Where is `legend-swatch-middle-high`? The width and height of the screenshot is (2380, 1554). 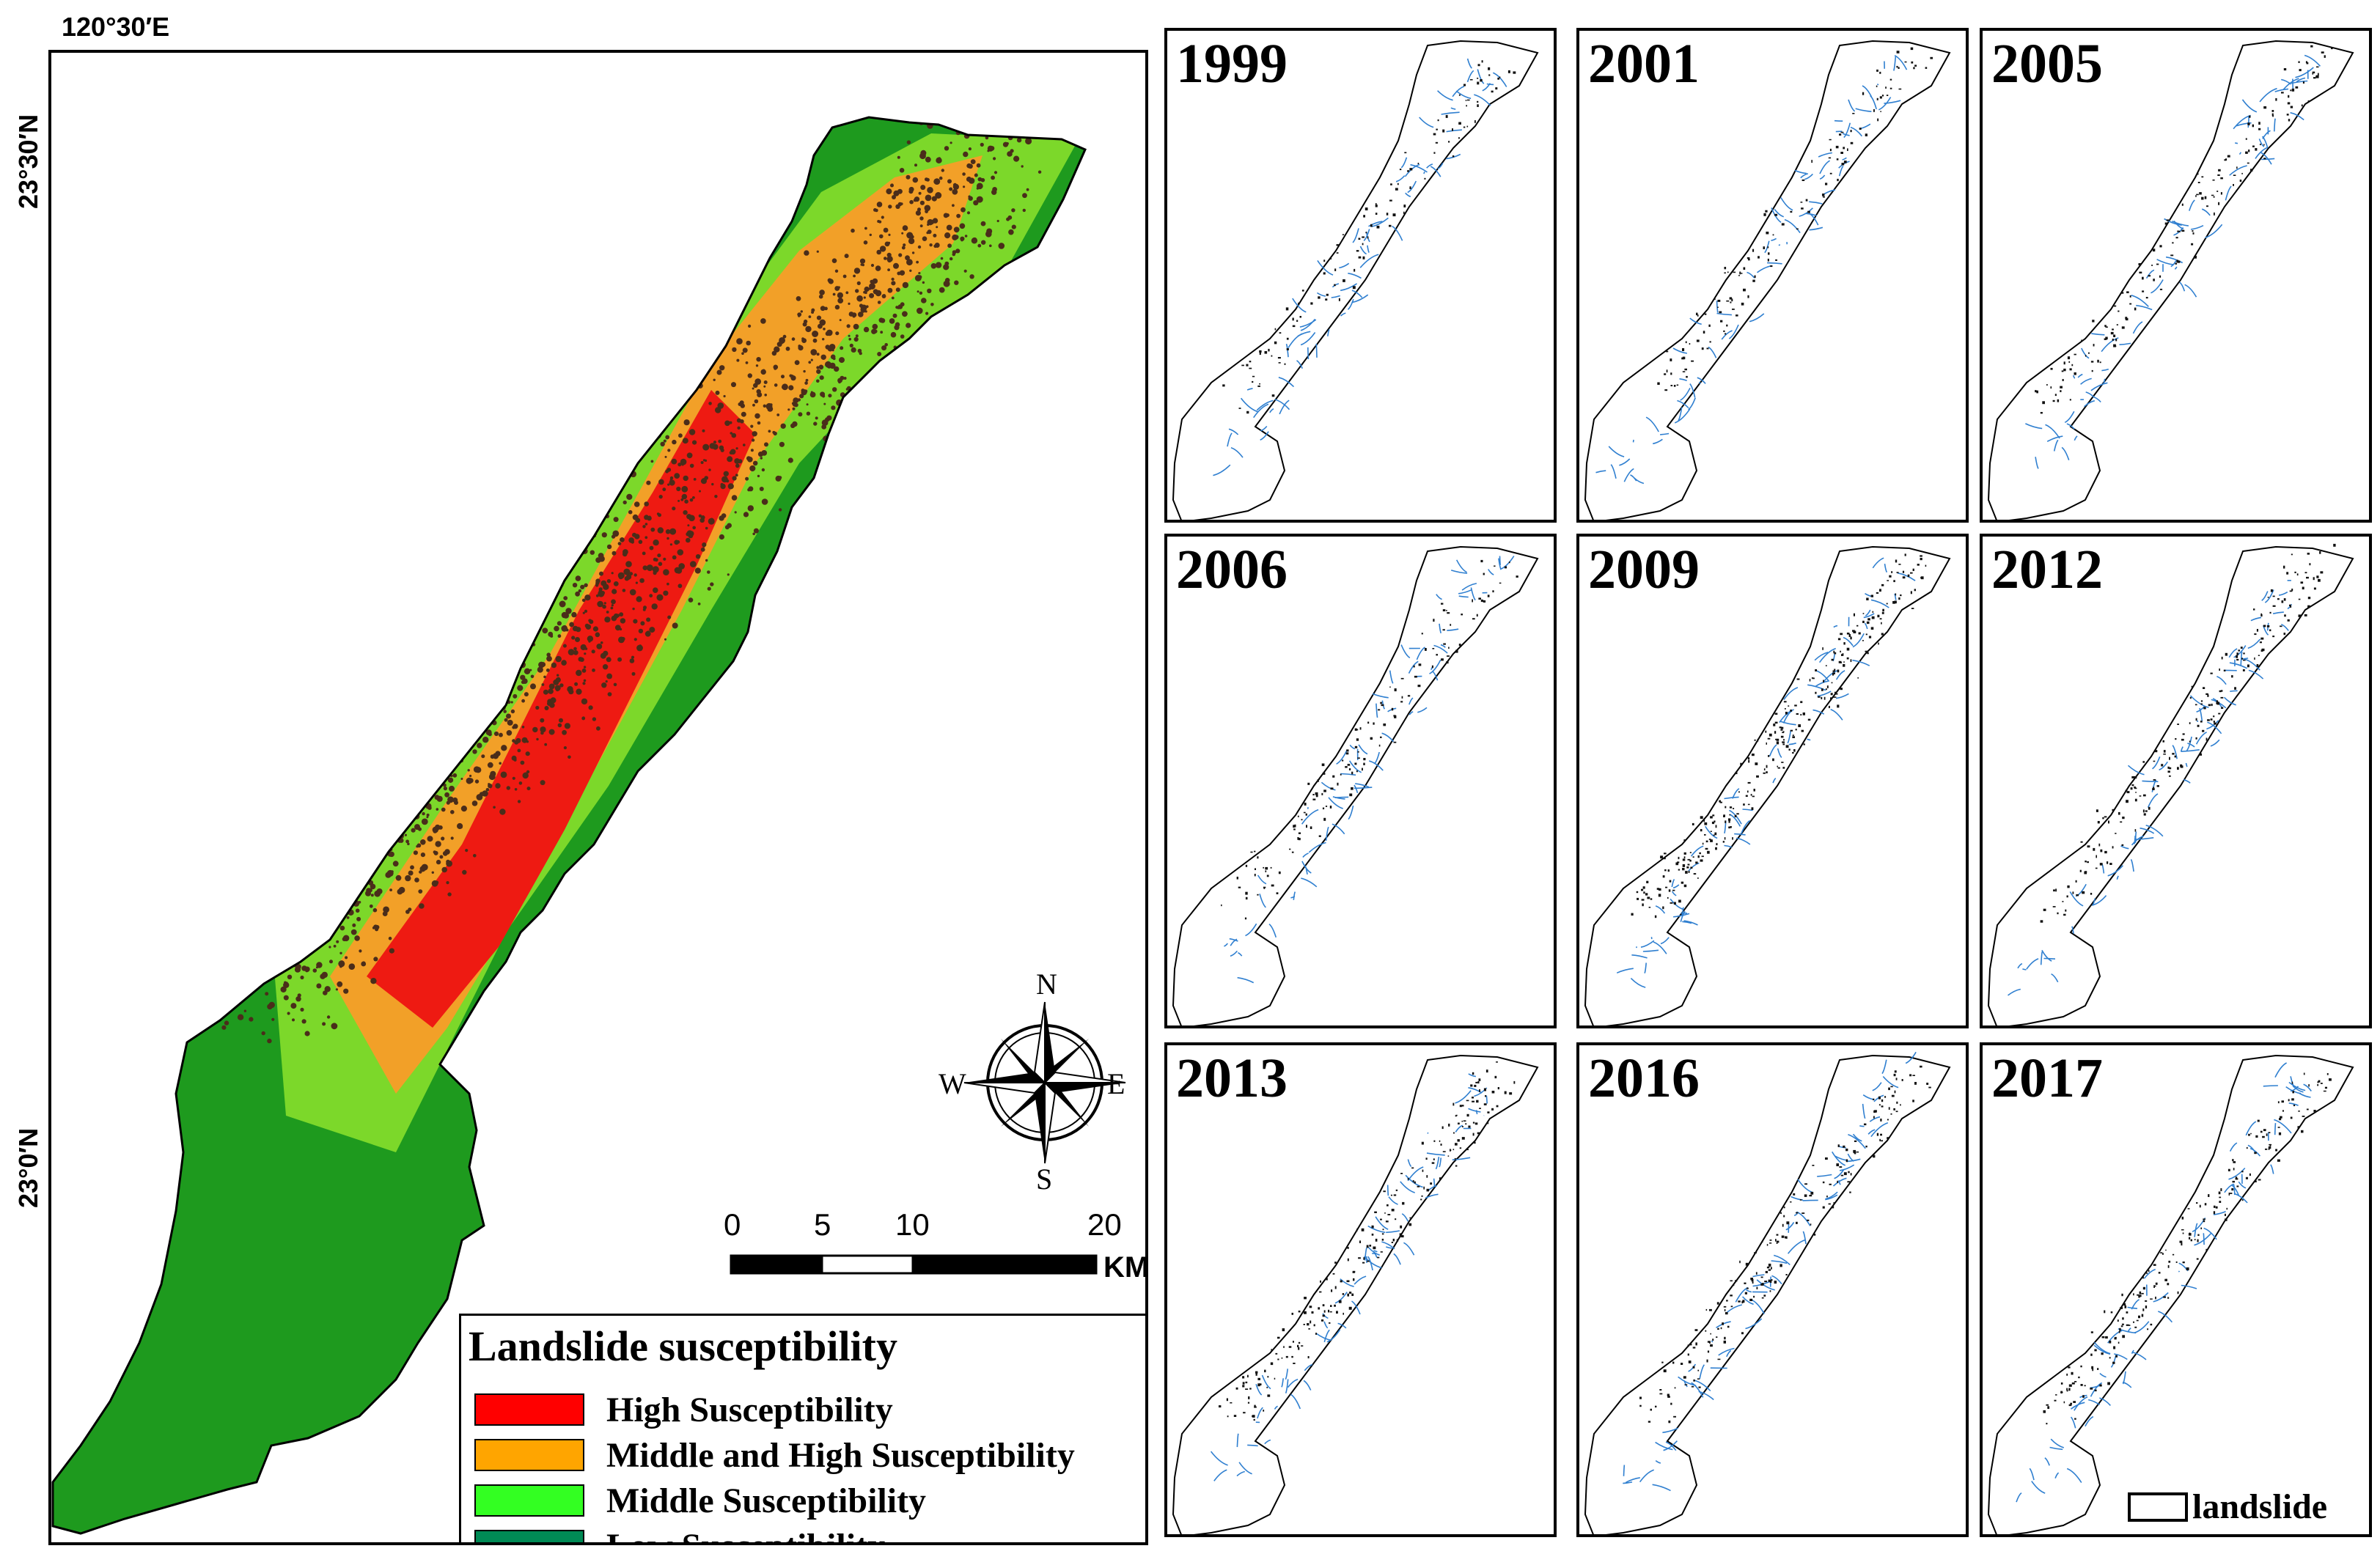
legend-swatch-middle-high is located at coordinates (529, 1455).